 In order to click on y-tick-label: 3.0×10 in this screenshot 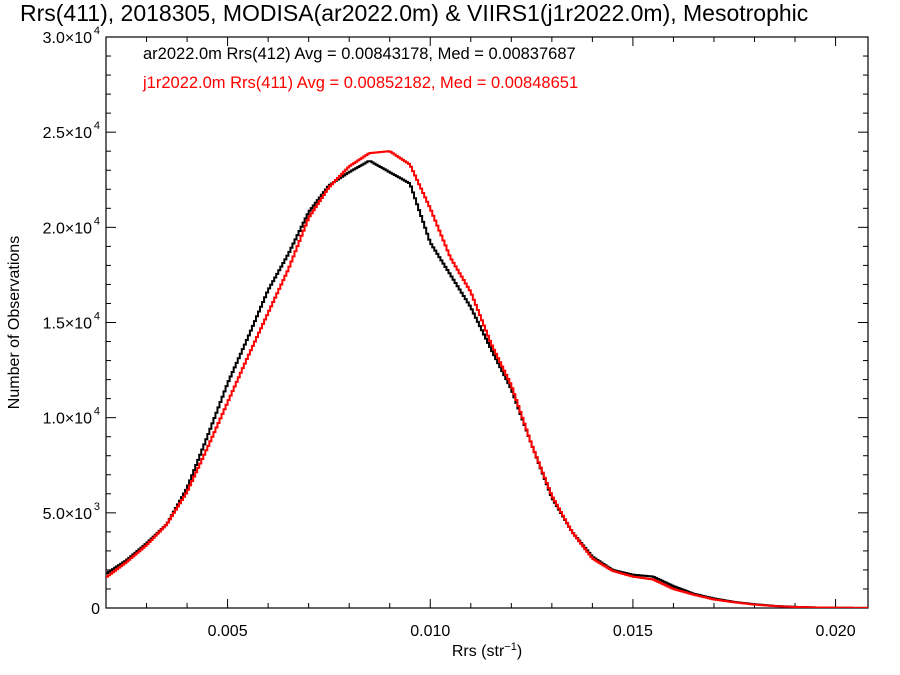, I will do `click(67, 38)`.